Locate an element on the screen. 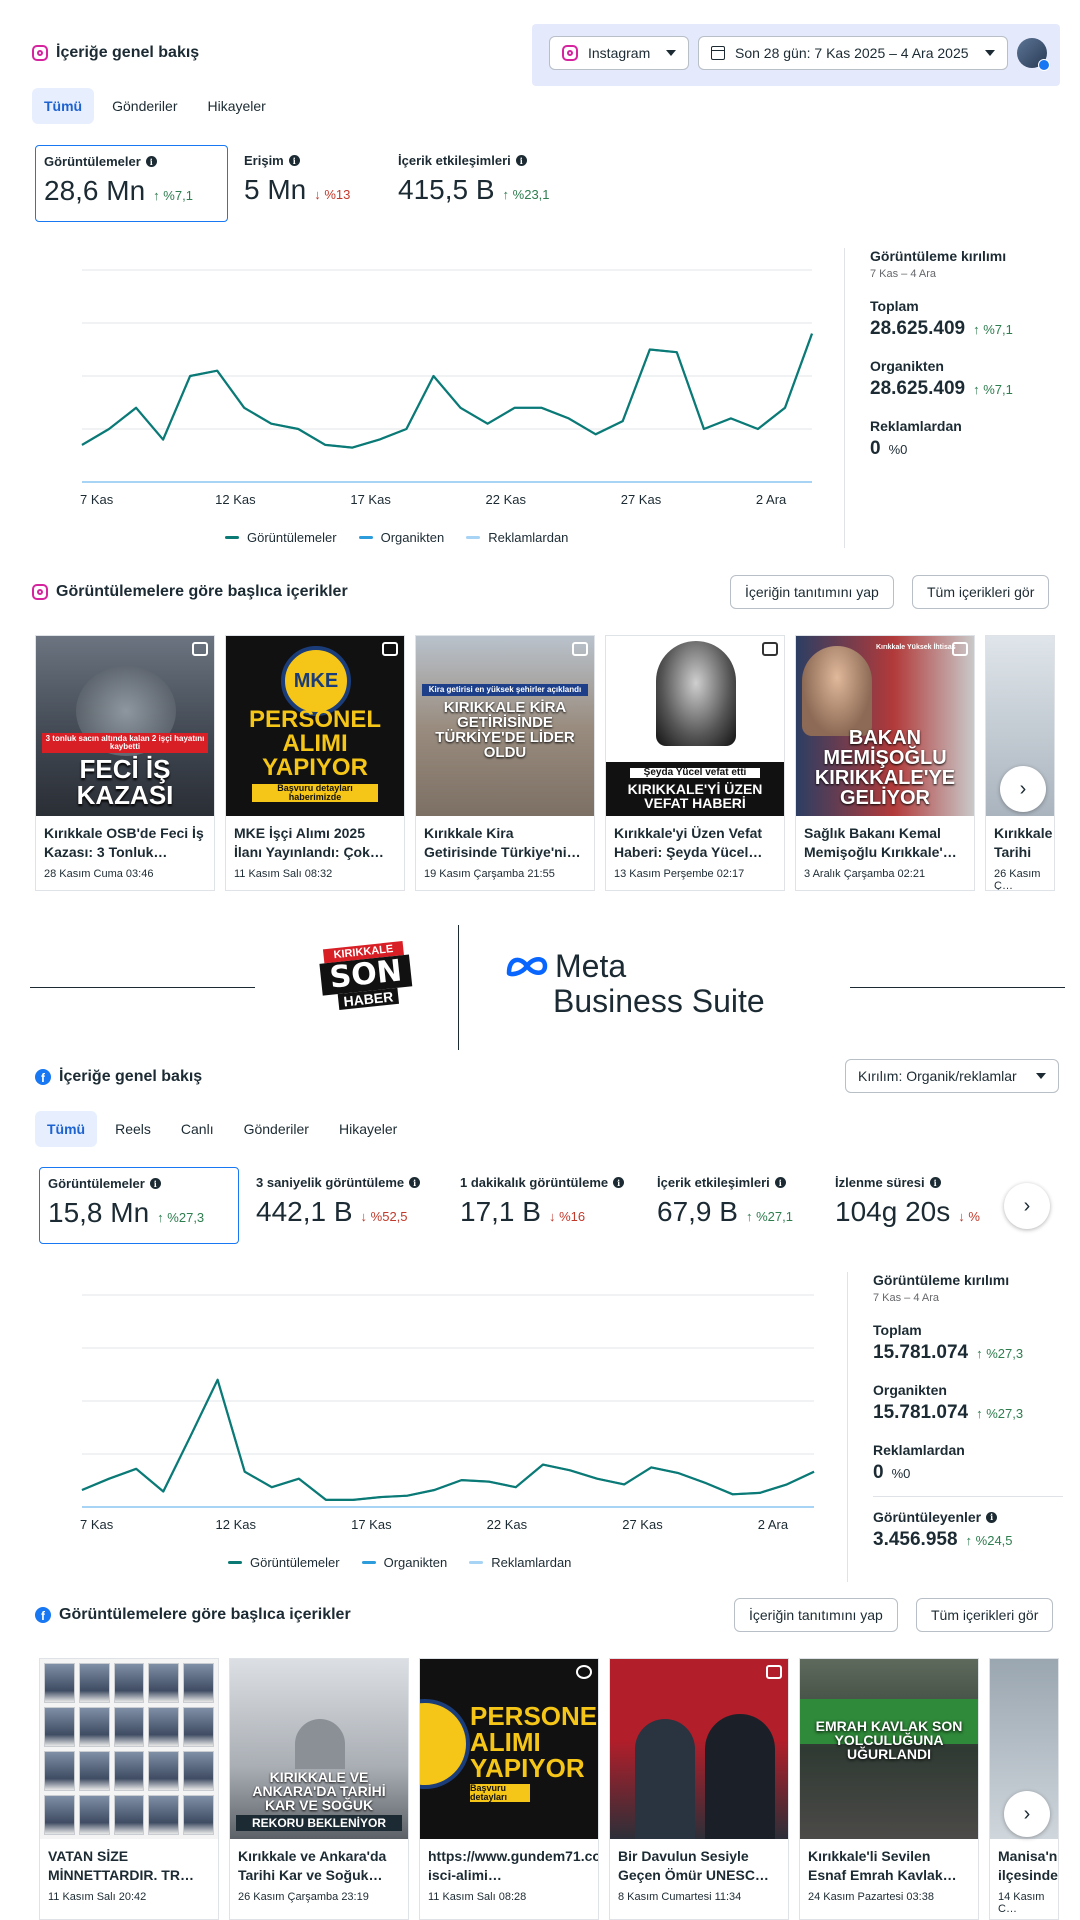  meta-word: Meta is located at coordinates (591, 966).